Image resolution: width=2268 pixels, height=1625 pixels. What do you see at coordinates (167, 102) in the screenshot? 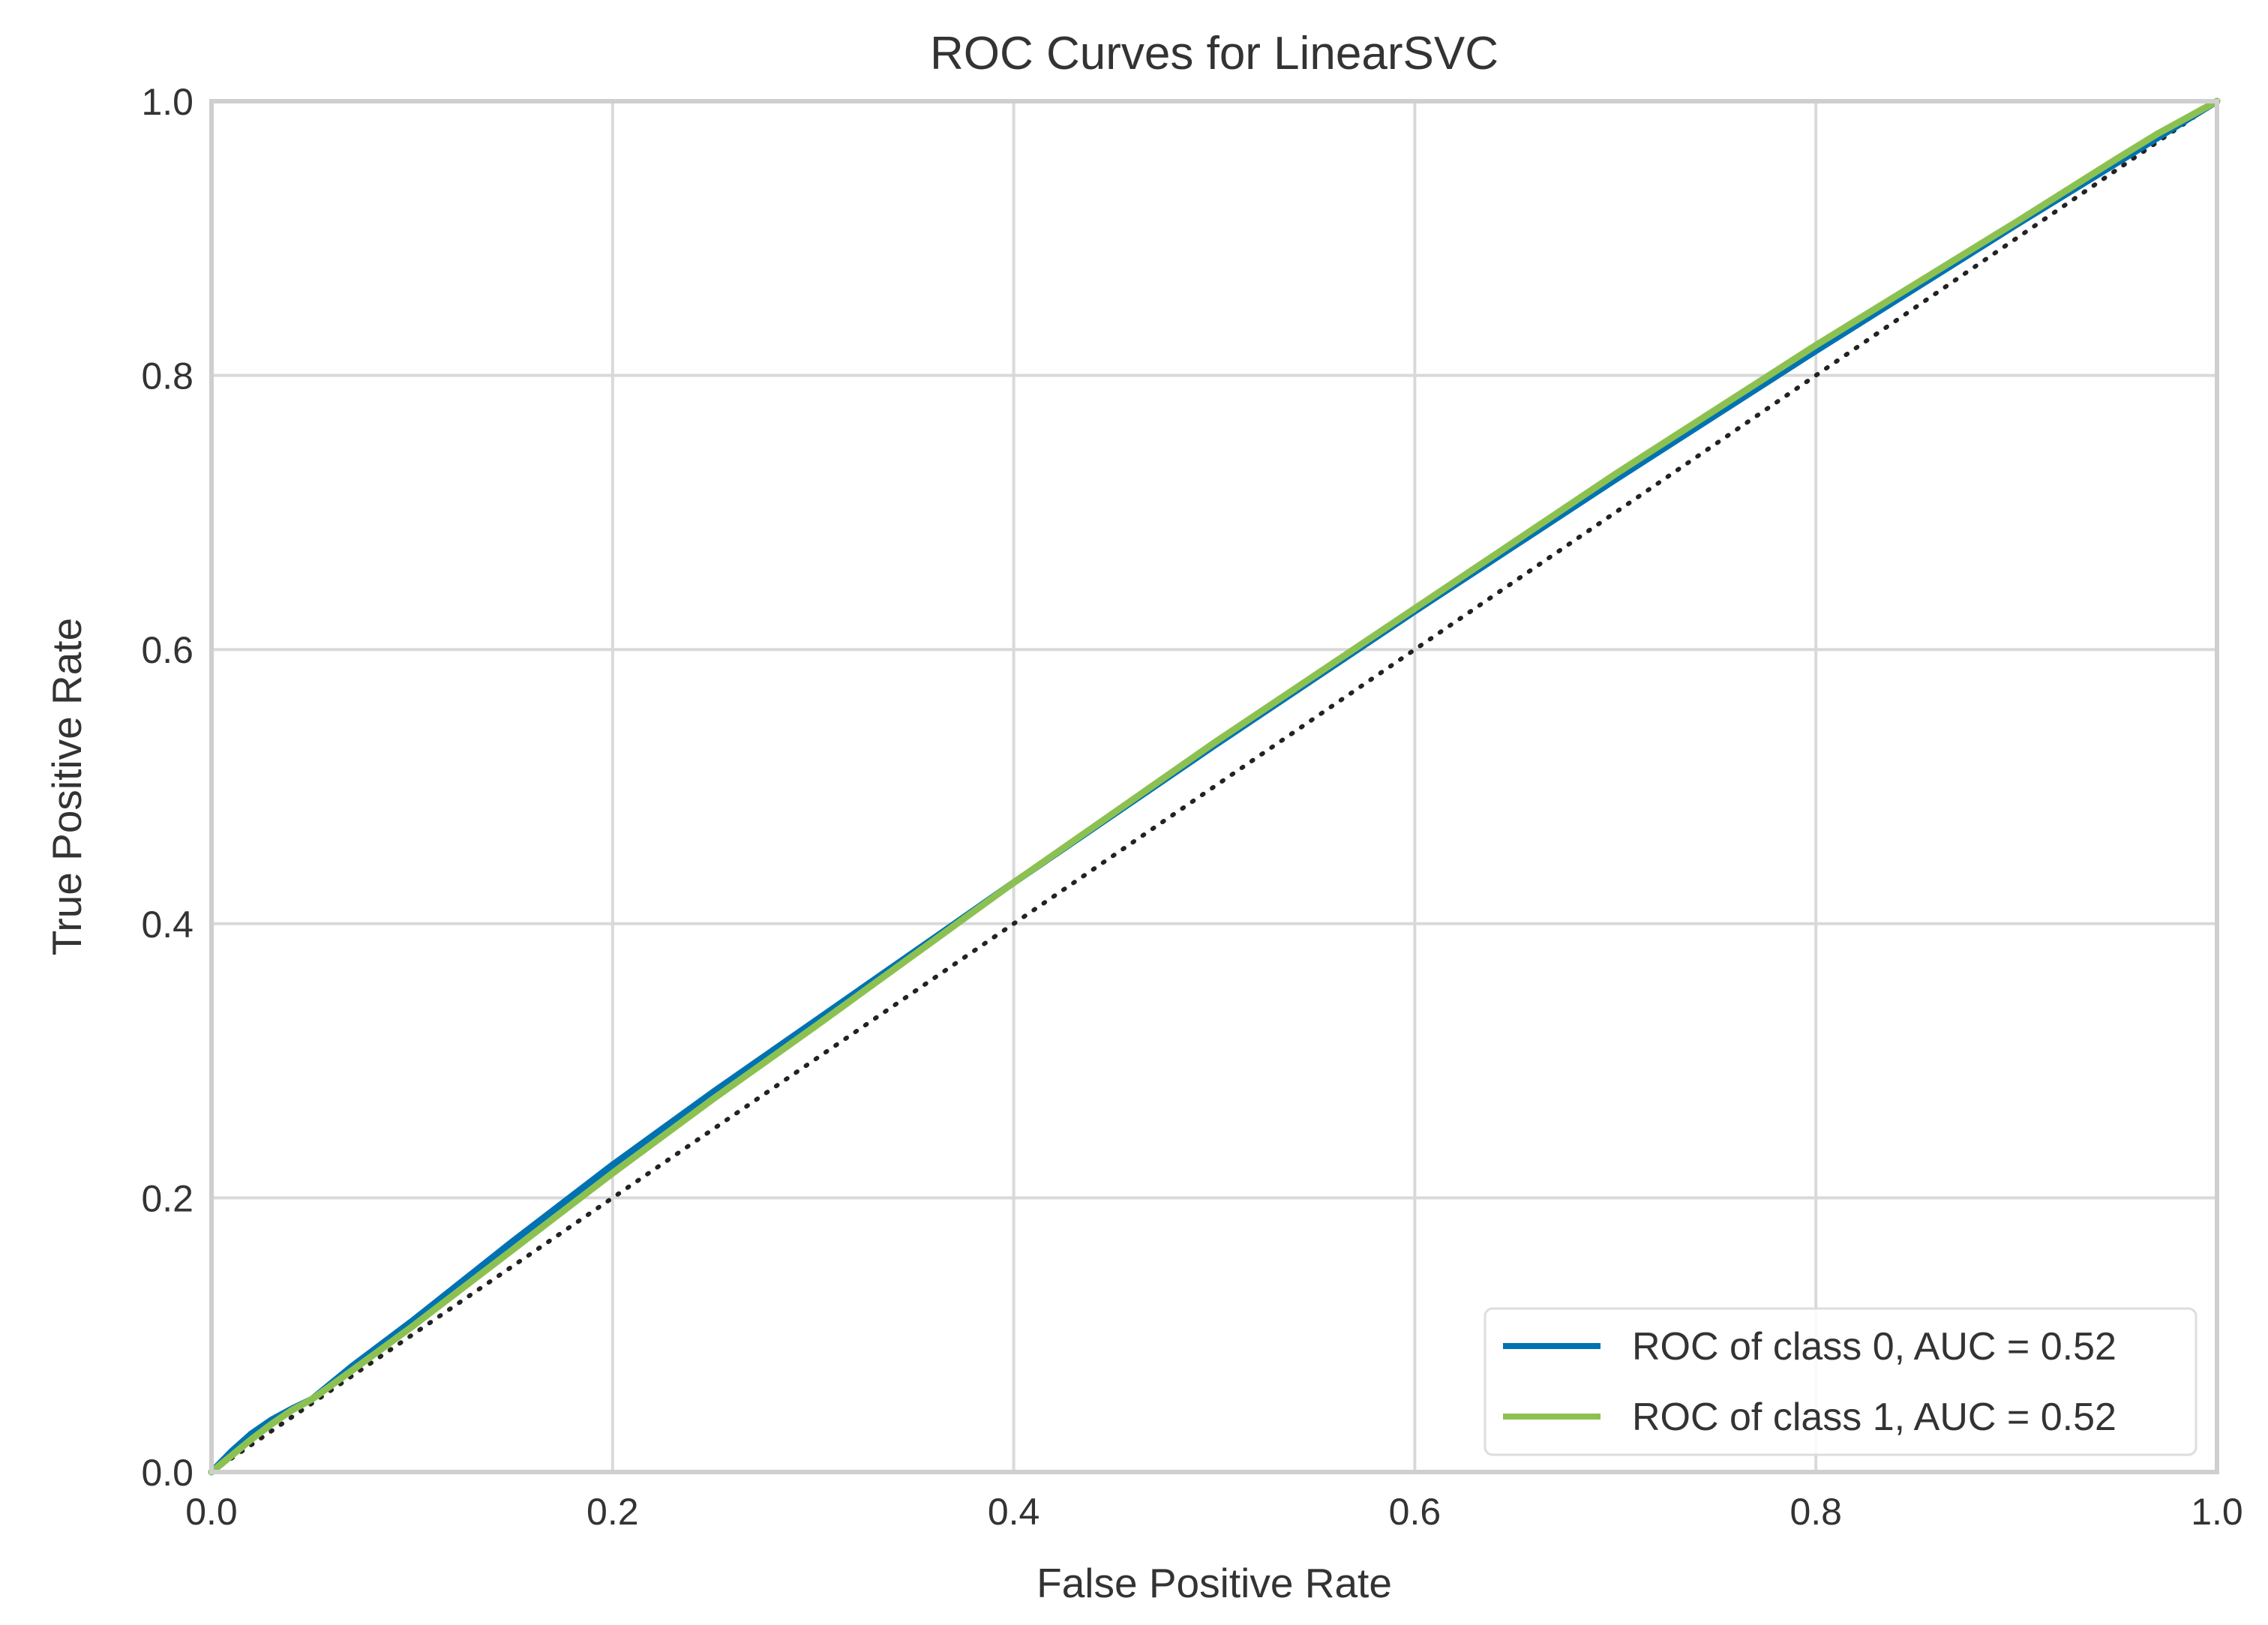
I see `y-tick-label: 1.0` at bounding box center [167, 102].